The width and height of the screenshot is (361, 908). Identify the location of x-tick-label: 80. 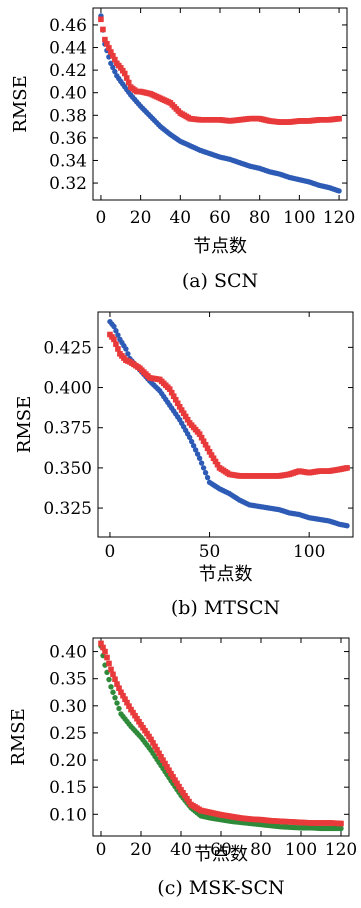
(261, 850).